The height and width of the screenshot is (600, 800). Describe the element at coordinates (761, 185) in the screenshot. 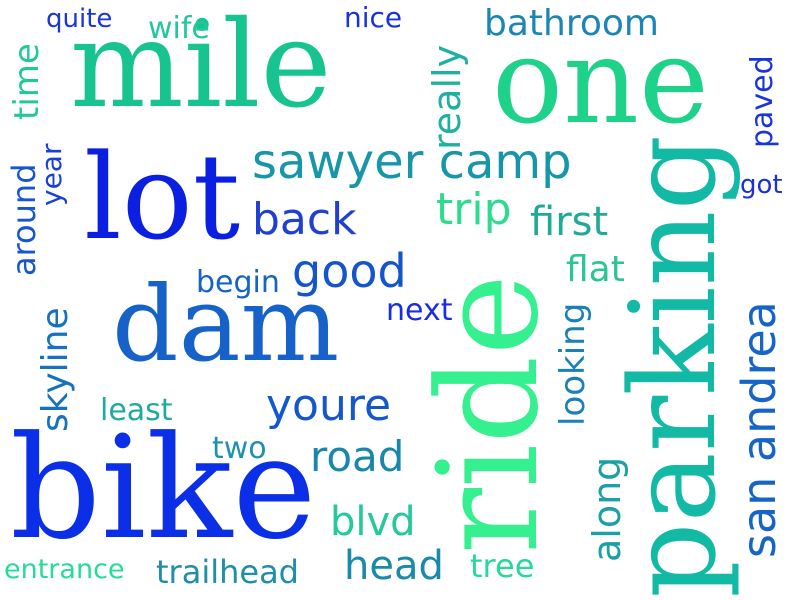

I see `word-got: got` at that location.